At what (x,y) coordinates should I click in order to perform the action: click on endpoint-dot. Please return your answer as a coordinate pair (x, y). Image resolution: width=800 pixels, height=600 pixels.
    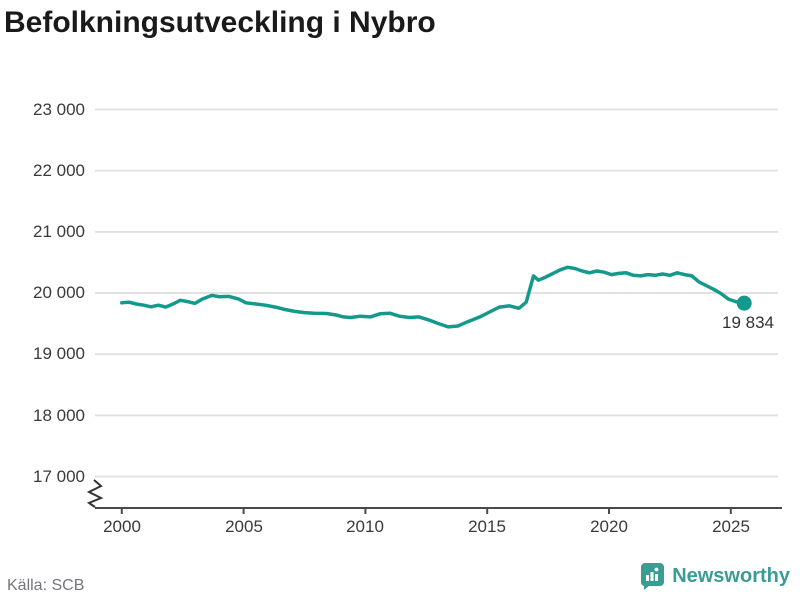
    Looking at the image, I should click on (744, 303).